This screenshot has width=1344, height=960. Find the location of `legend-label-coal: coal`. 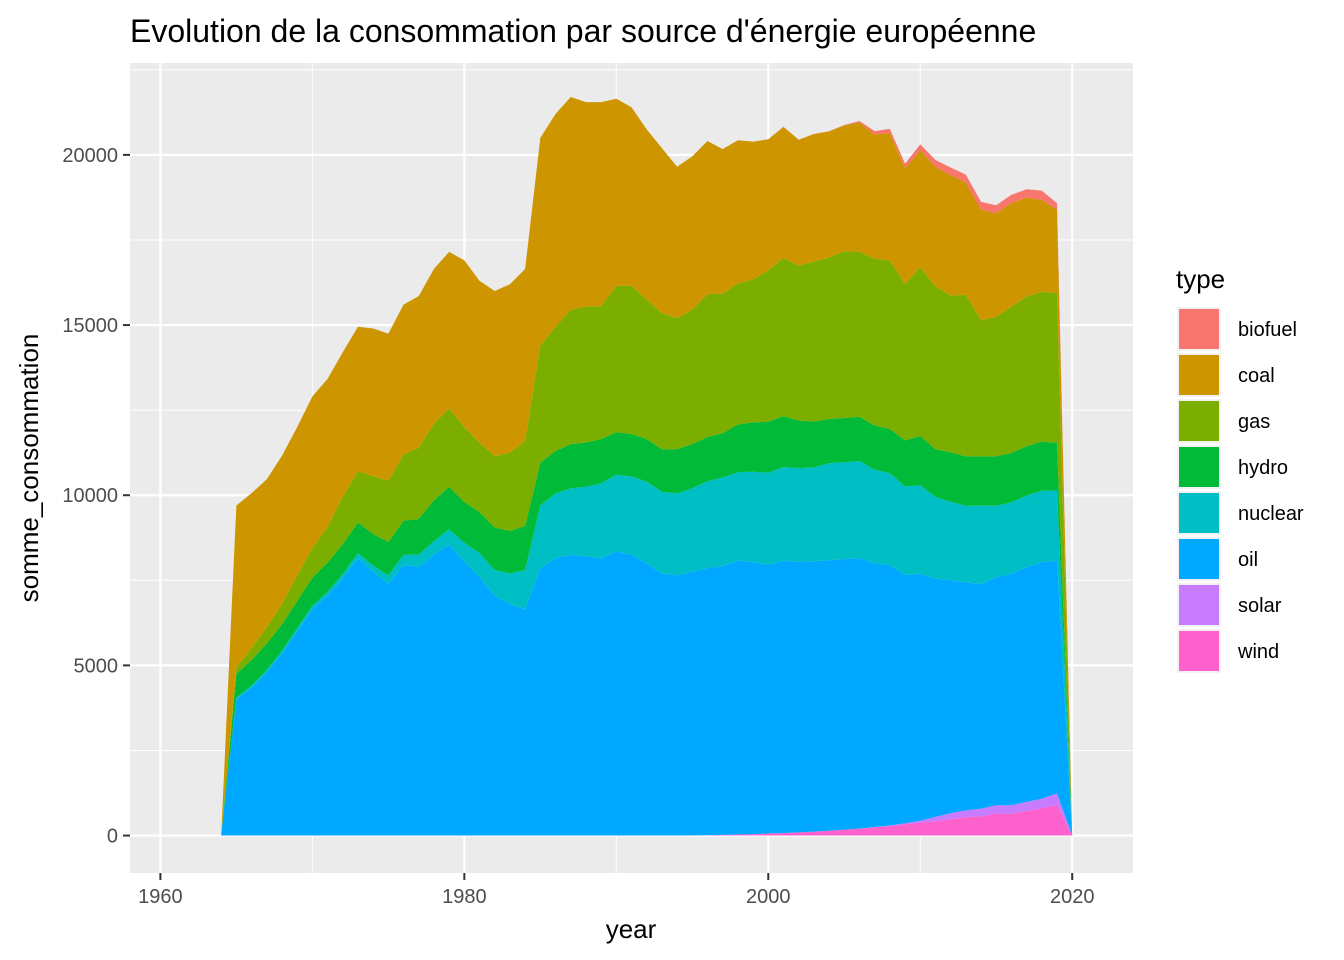

legend-label-coal: coal is located at coordinates (1256, 376).